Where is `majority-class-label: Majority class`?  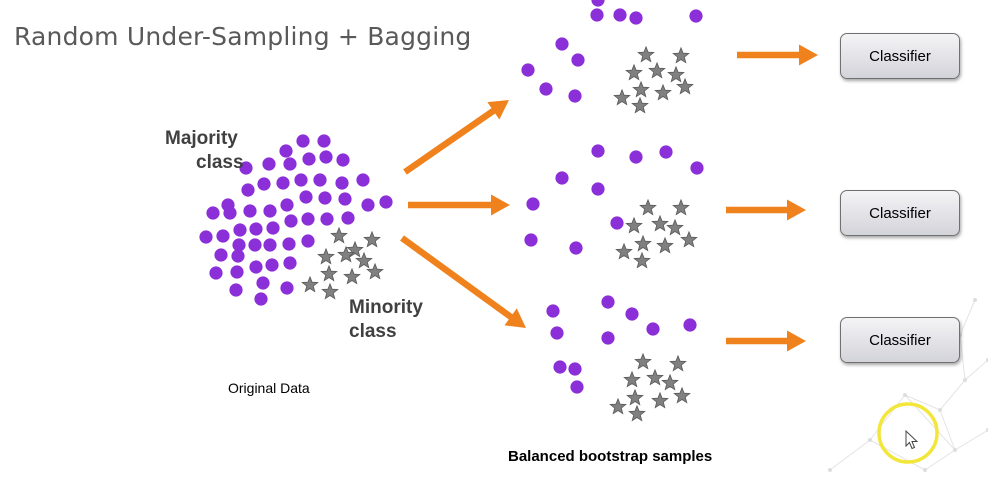
majority-class-label: Majority class is located at coordinates (204, 151).